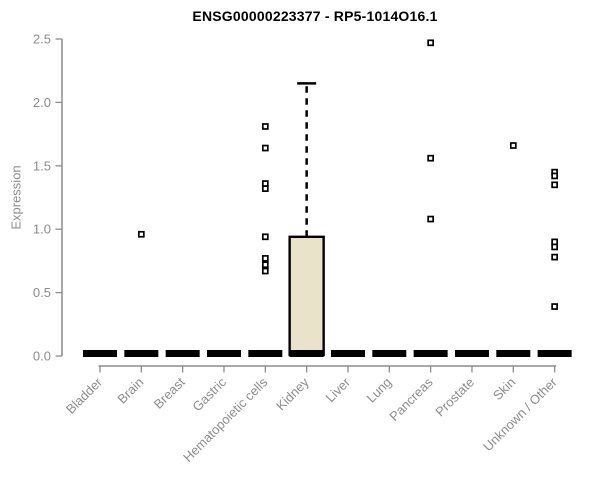 The image size is (600, 500). What do you see at coordinates (378, 390) in the screenshot?
I see `x-tick-label: Lung` at bounding box center [378, 390].